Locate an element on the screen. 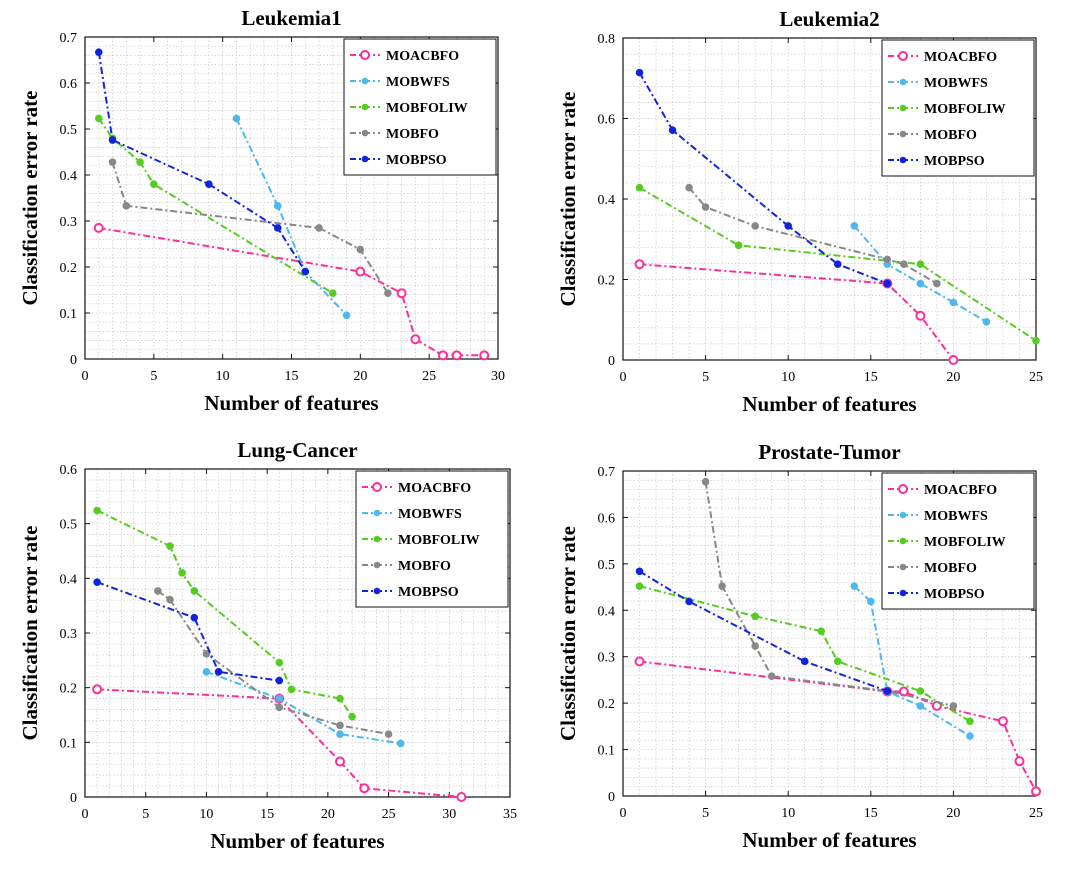 This screenshot has height=870, width=1076. y-tick-label: 0.7 is located at coordinates (607, 472).